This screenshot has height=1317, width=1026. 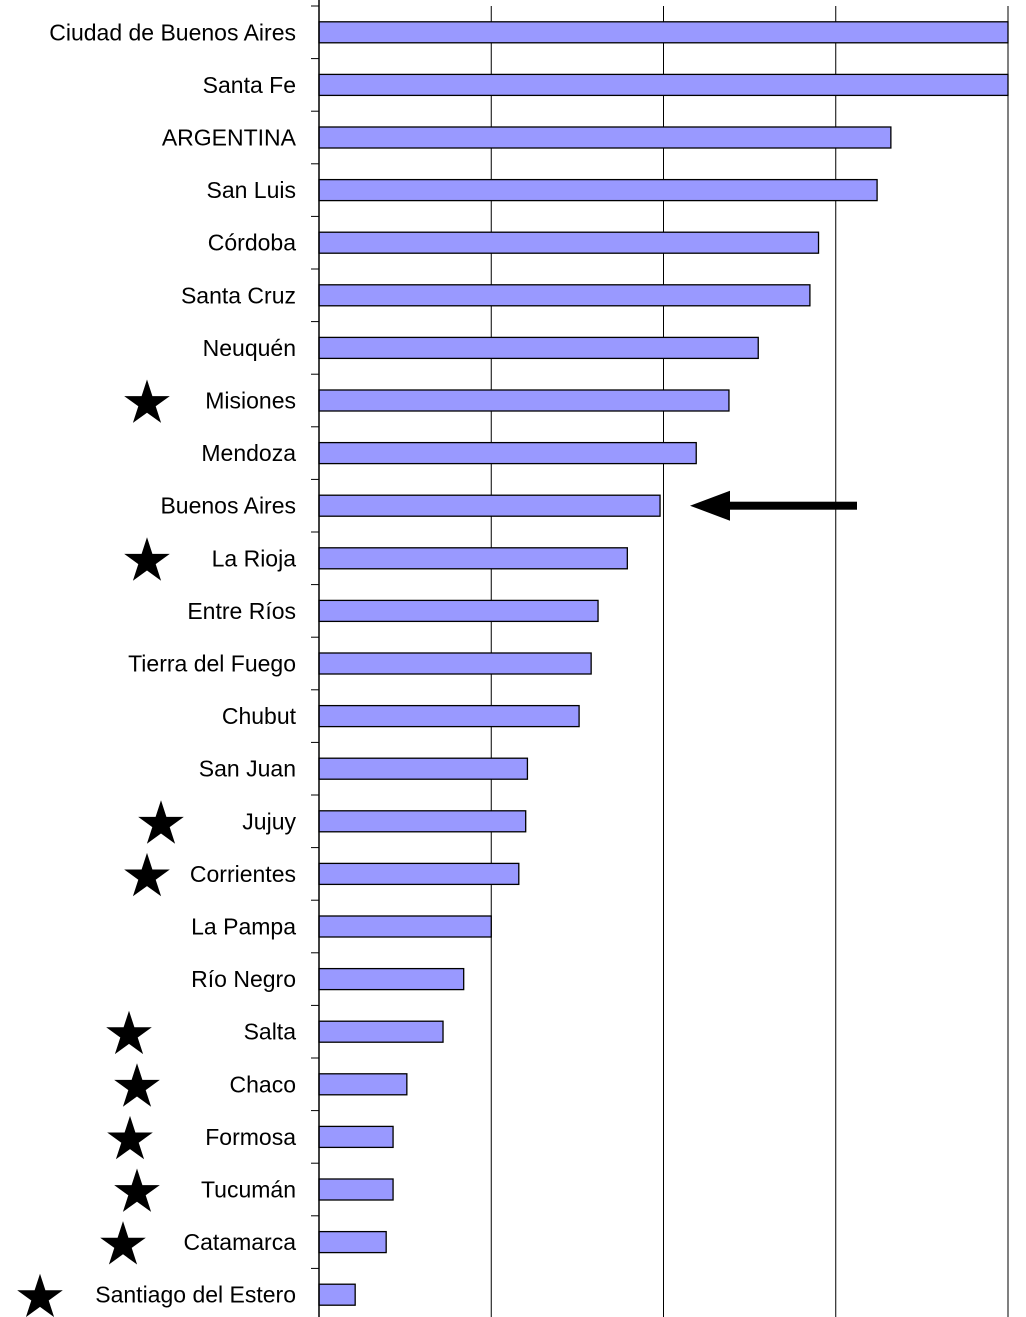 I want to click on y-axis, so click(x=315, y=658).